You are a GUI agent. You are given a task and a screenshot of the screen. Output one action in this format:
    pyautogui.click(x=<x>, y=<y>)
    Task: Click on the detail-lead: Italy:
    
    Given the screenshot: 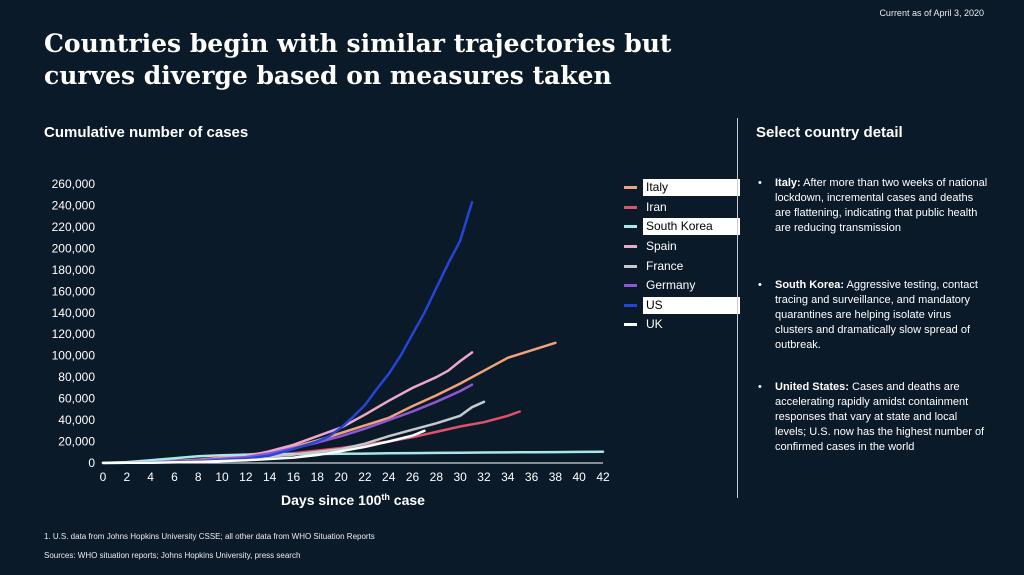 What is the action you would take?
    pyautogui.click(x=788, y=183)
    